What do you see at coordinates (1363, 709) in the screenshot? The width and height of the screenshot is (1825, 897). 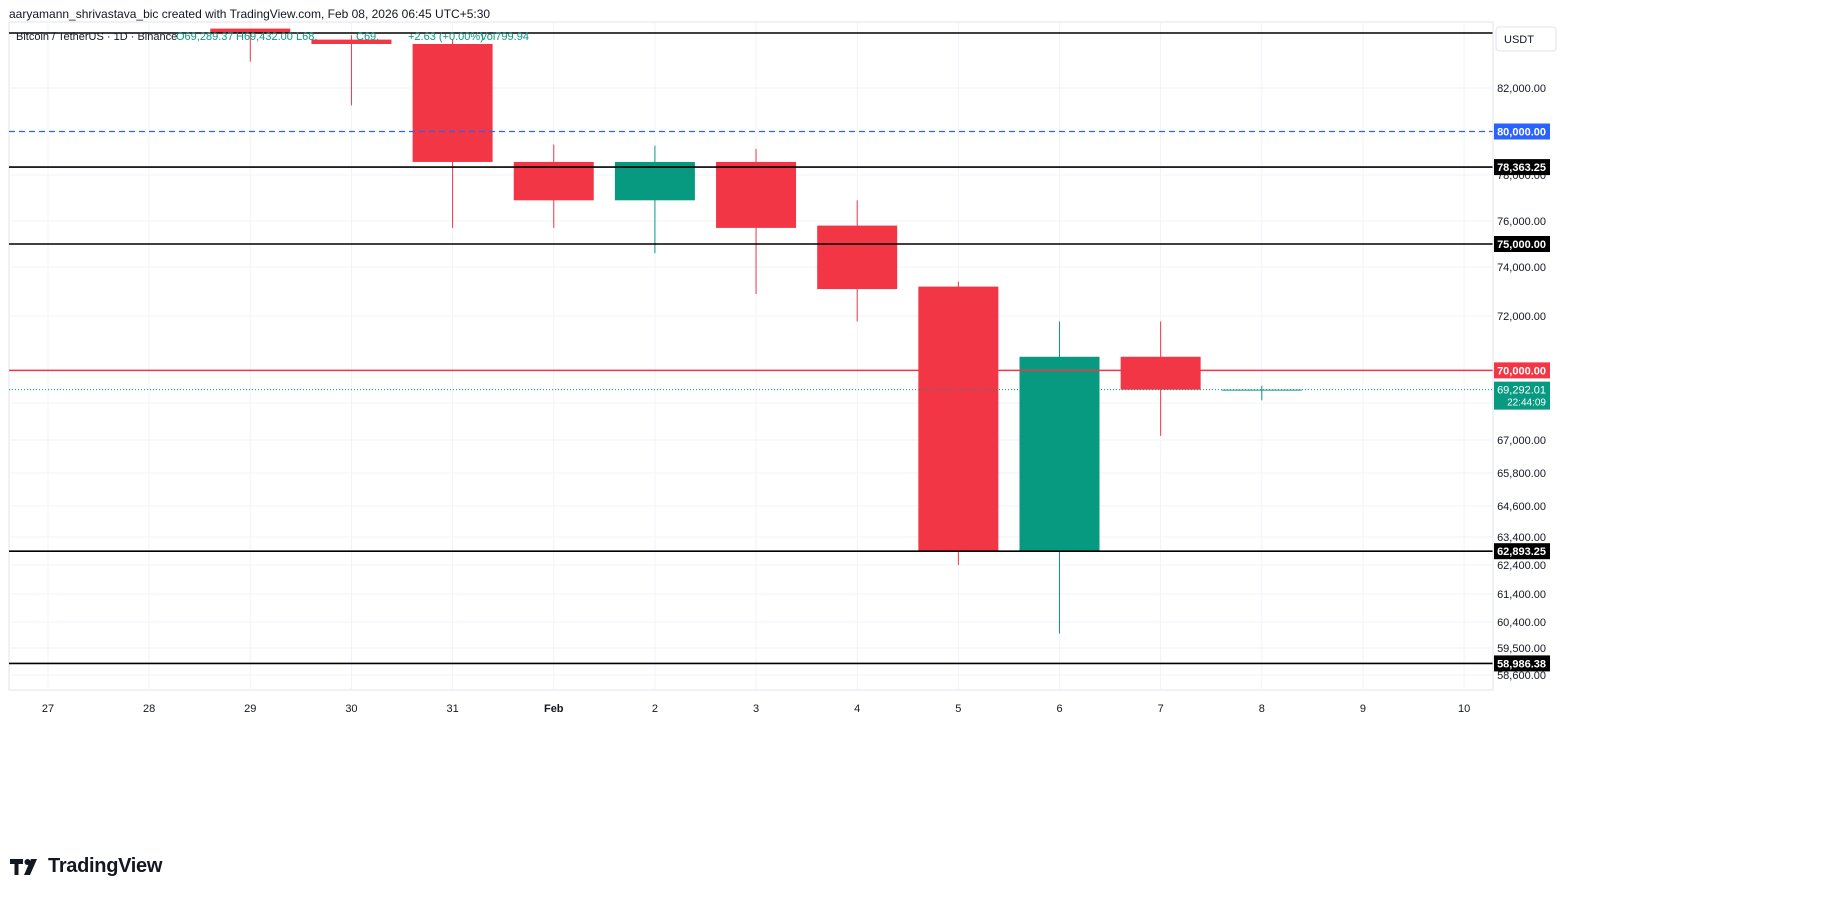 I see `date-tick-label: 9` at bounding box center [1363, 709].